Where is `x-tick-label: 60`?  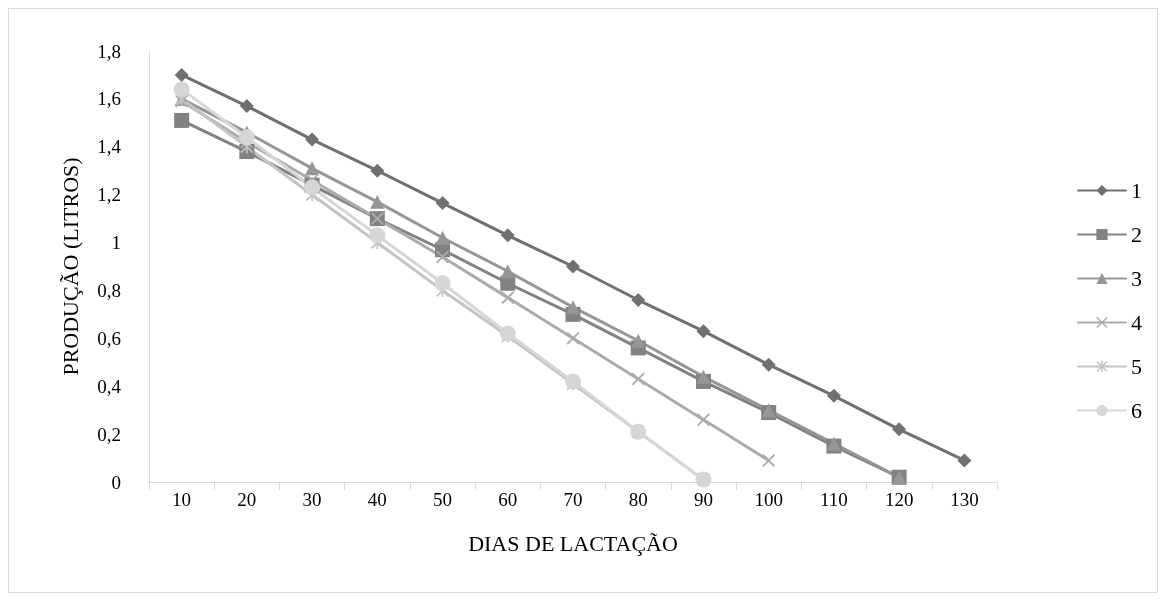 x-tick-label: 60 is located at coordinates (508, 499).